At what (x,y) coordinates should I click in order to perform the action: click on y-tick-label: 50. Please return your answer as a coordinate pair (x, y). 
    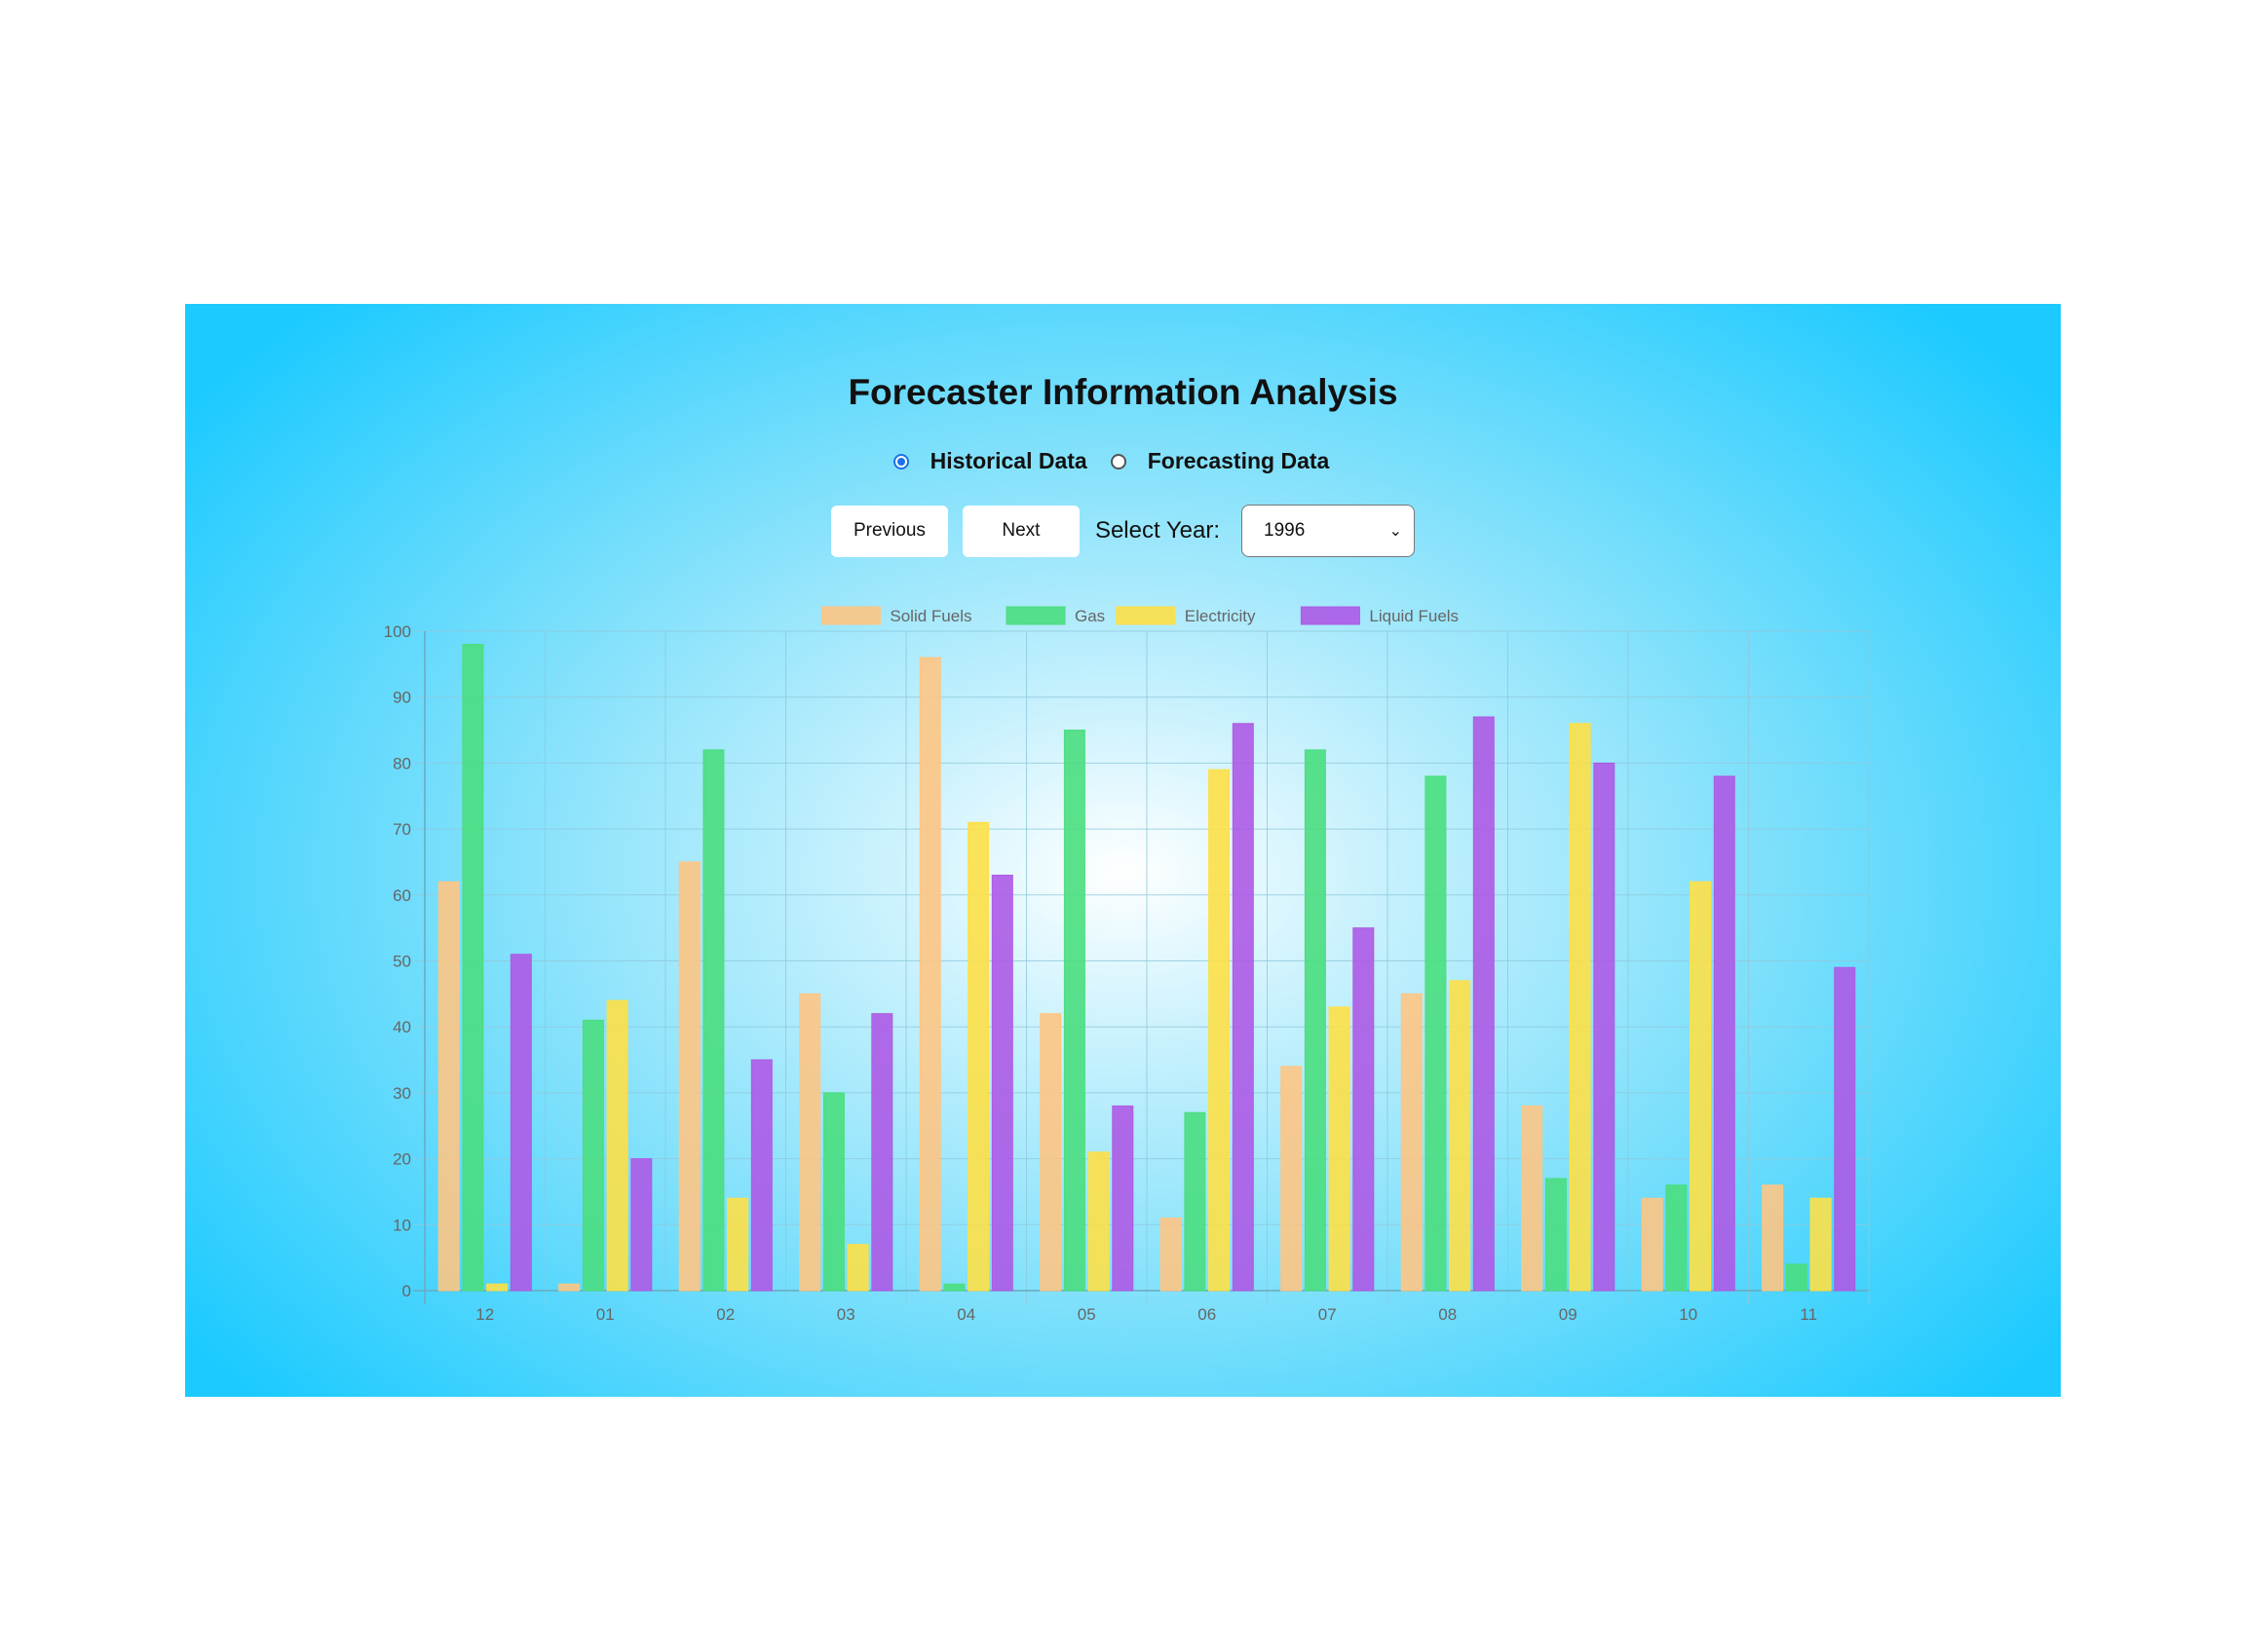
    Looking at the image, I should click on (402, 962).